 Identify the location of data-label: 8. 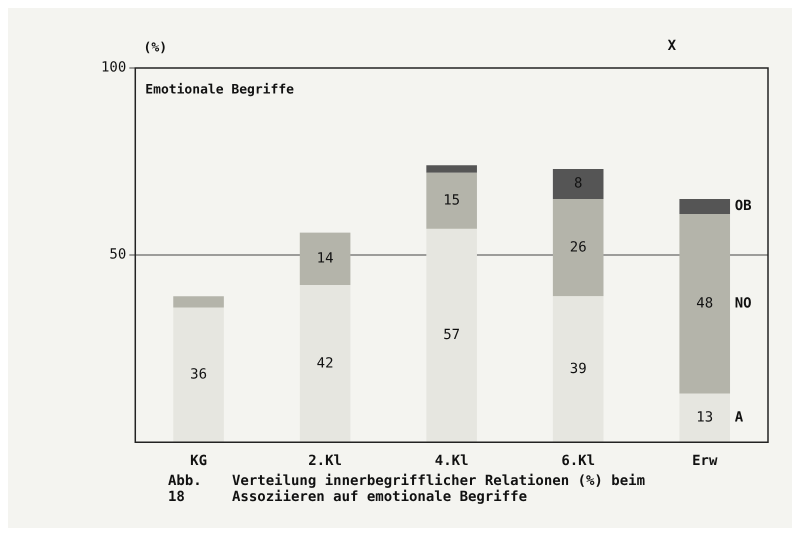
(578, 184).